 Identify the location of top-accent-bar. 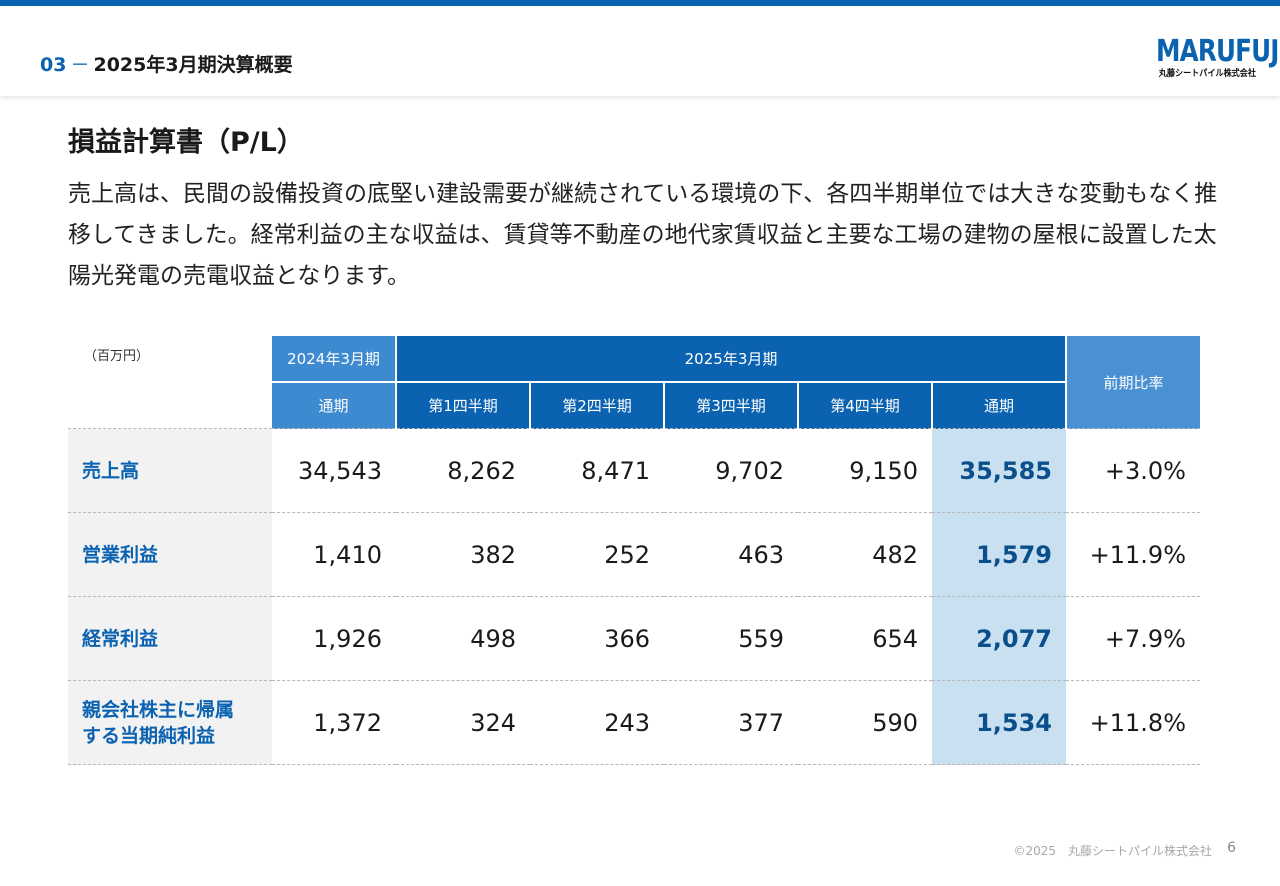
(640, 3).